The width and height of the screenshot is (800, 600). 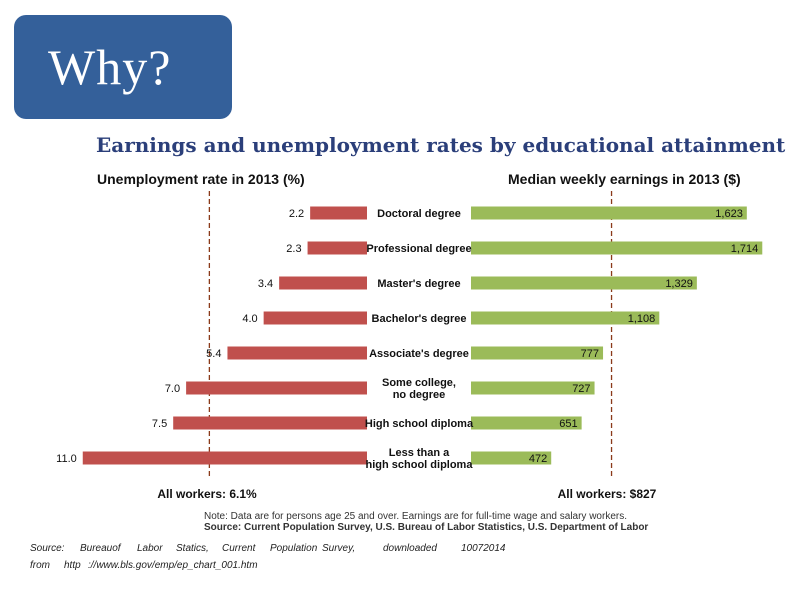 What do you see at coordinates (568, 424) in the screenshot?
I see `earnings-value-label: 651` at bounding box center [568, 424].